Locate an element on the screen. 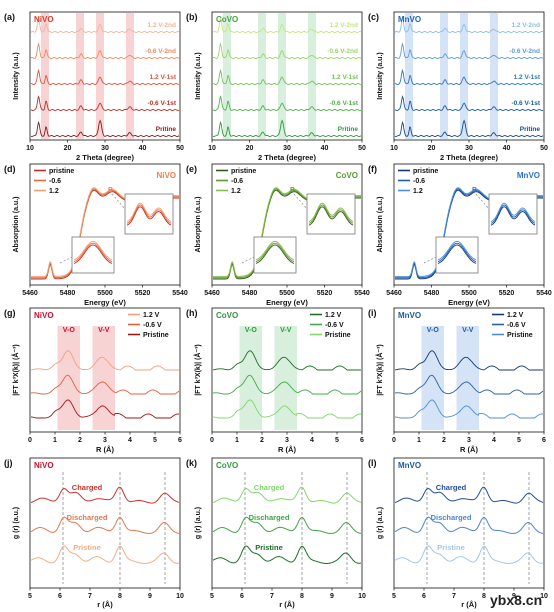  panel-e-ylabel: Absorption (a.u.) is located at coordinates (198, 225).